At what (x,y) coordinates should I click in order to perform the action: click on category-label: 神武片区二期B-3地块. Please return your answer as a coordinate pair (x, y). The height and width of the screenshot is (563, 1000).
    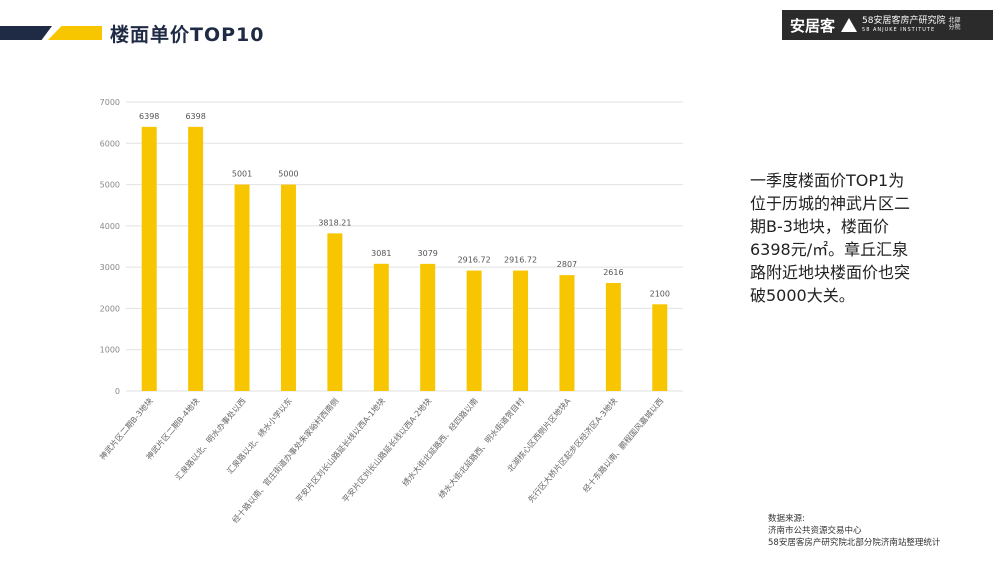
    Looking at the image, I should click on (125, 429).